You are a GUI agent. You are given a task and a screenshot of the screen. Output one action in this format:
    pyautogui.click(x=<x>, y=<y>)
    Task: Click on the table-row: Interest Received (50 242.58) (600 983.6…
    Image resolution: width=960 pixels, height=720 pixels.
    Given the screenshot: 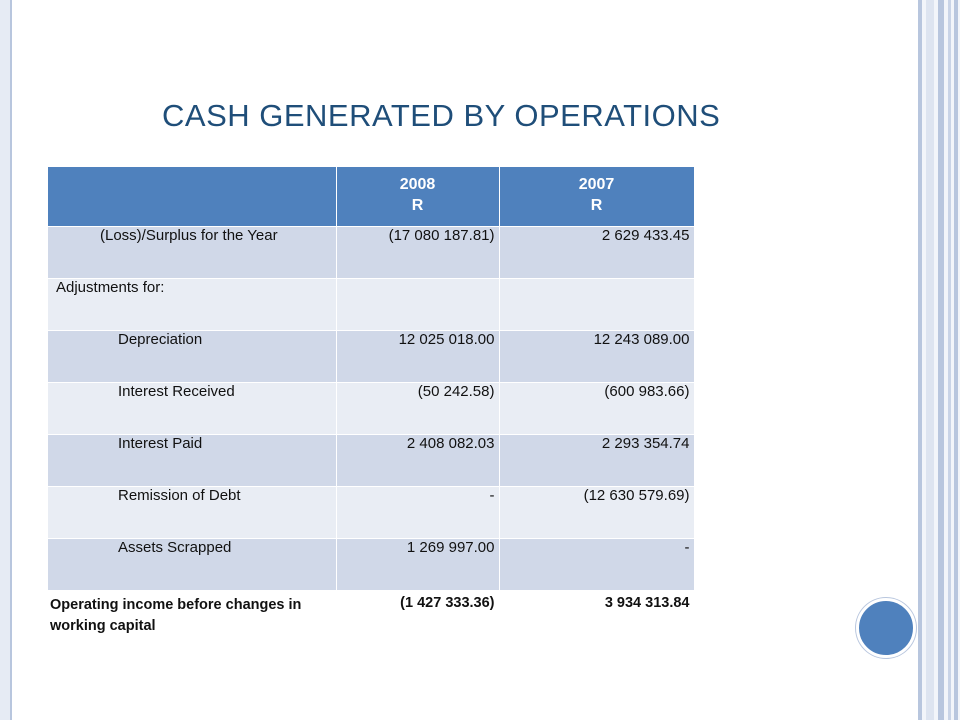 What is the action you would take?
    pyautogui.click(x=371, y=408)
    